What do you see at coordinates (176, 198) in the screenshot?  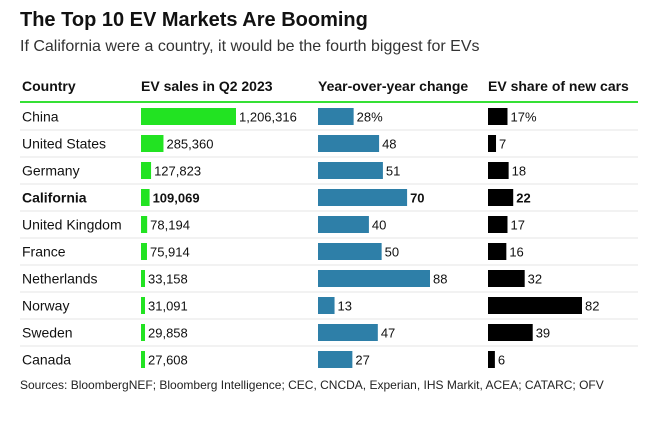 I see `sales-value-label: 109,069` at bounding box center [176, 198].